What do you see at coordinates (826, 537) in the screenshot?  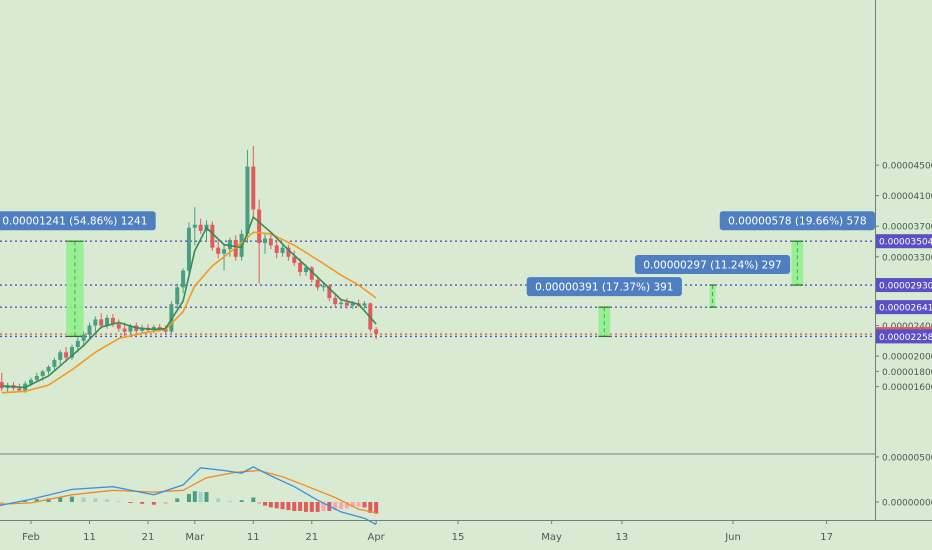 I see `time-tick-label: 17` at bounding box center [826, 537].